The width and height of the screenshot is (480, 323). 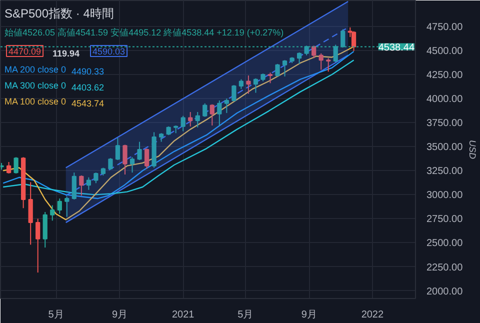 I want to click on y-axis-title: USD, so click(x=473, y=150).